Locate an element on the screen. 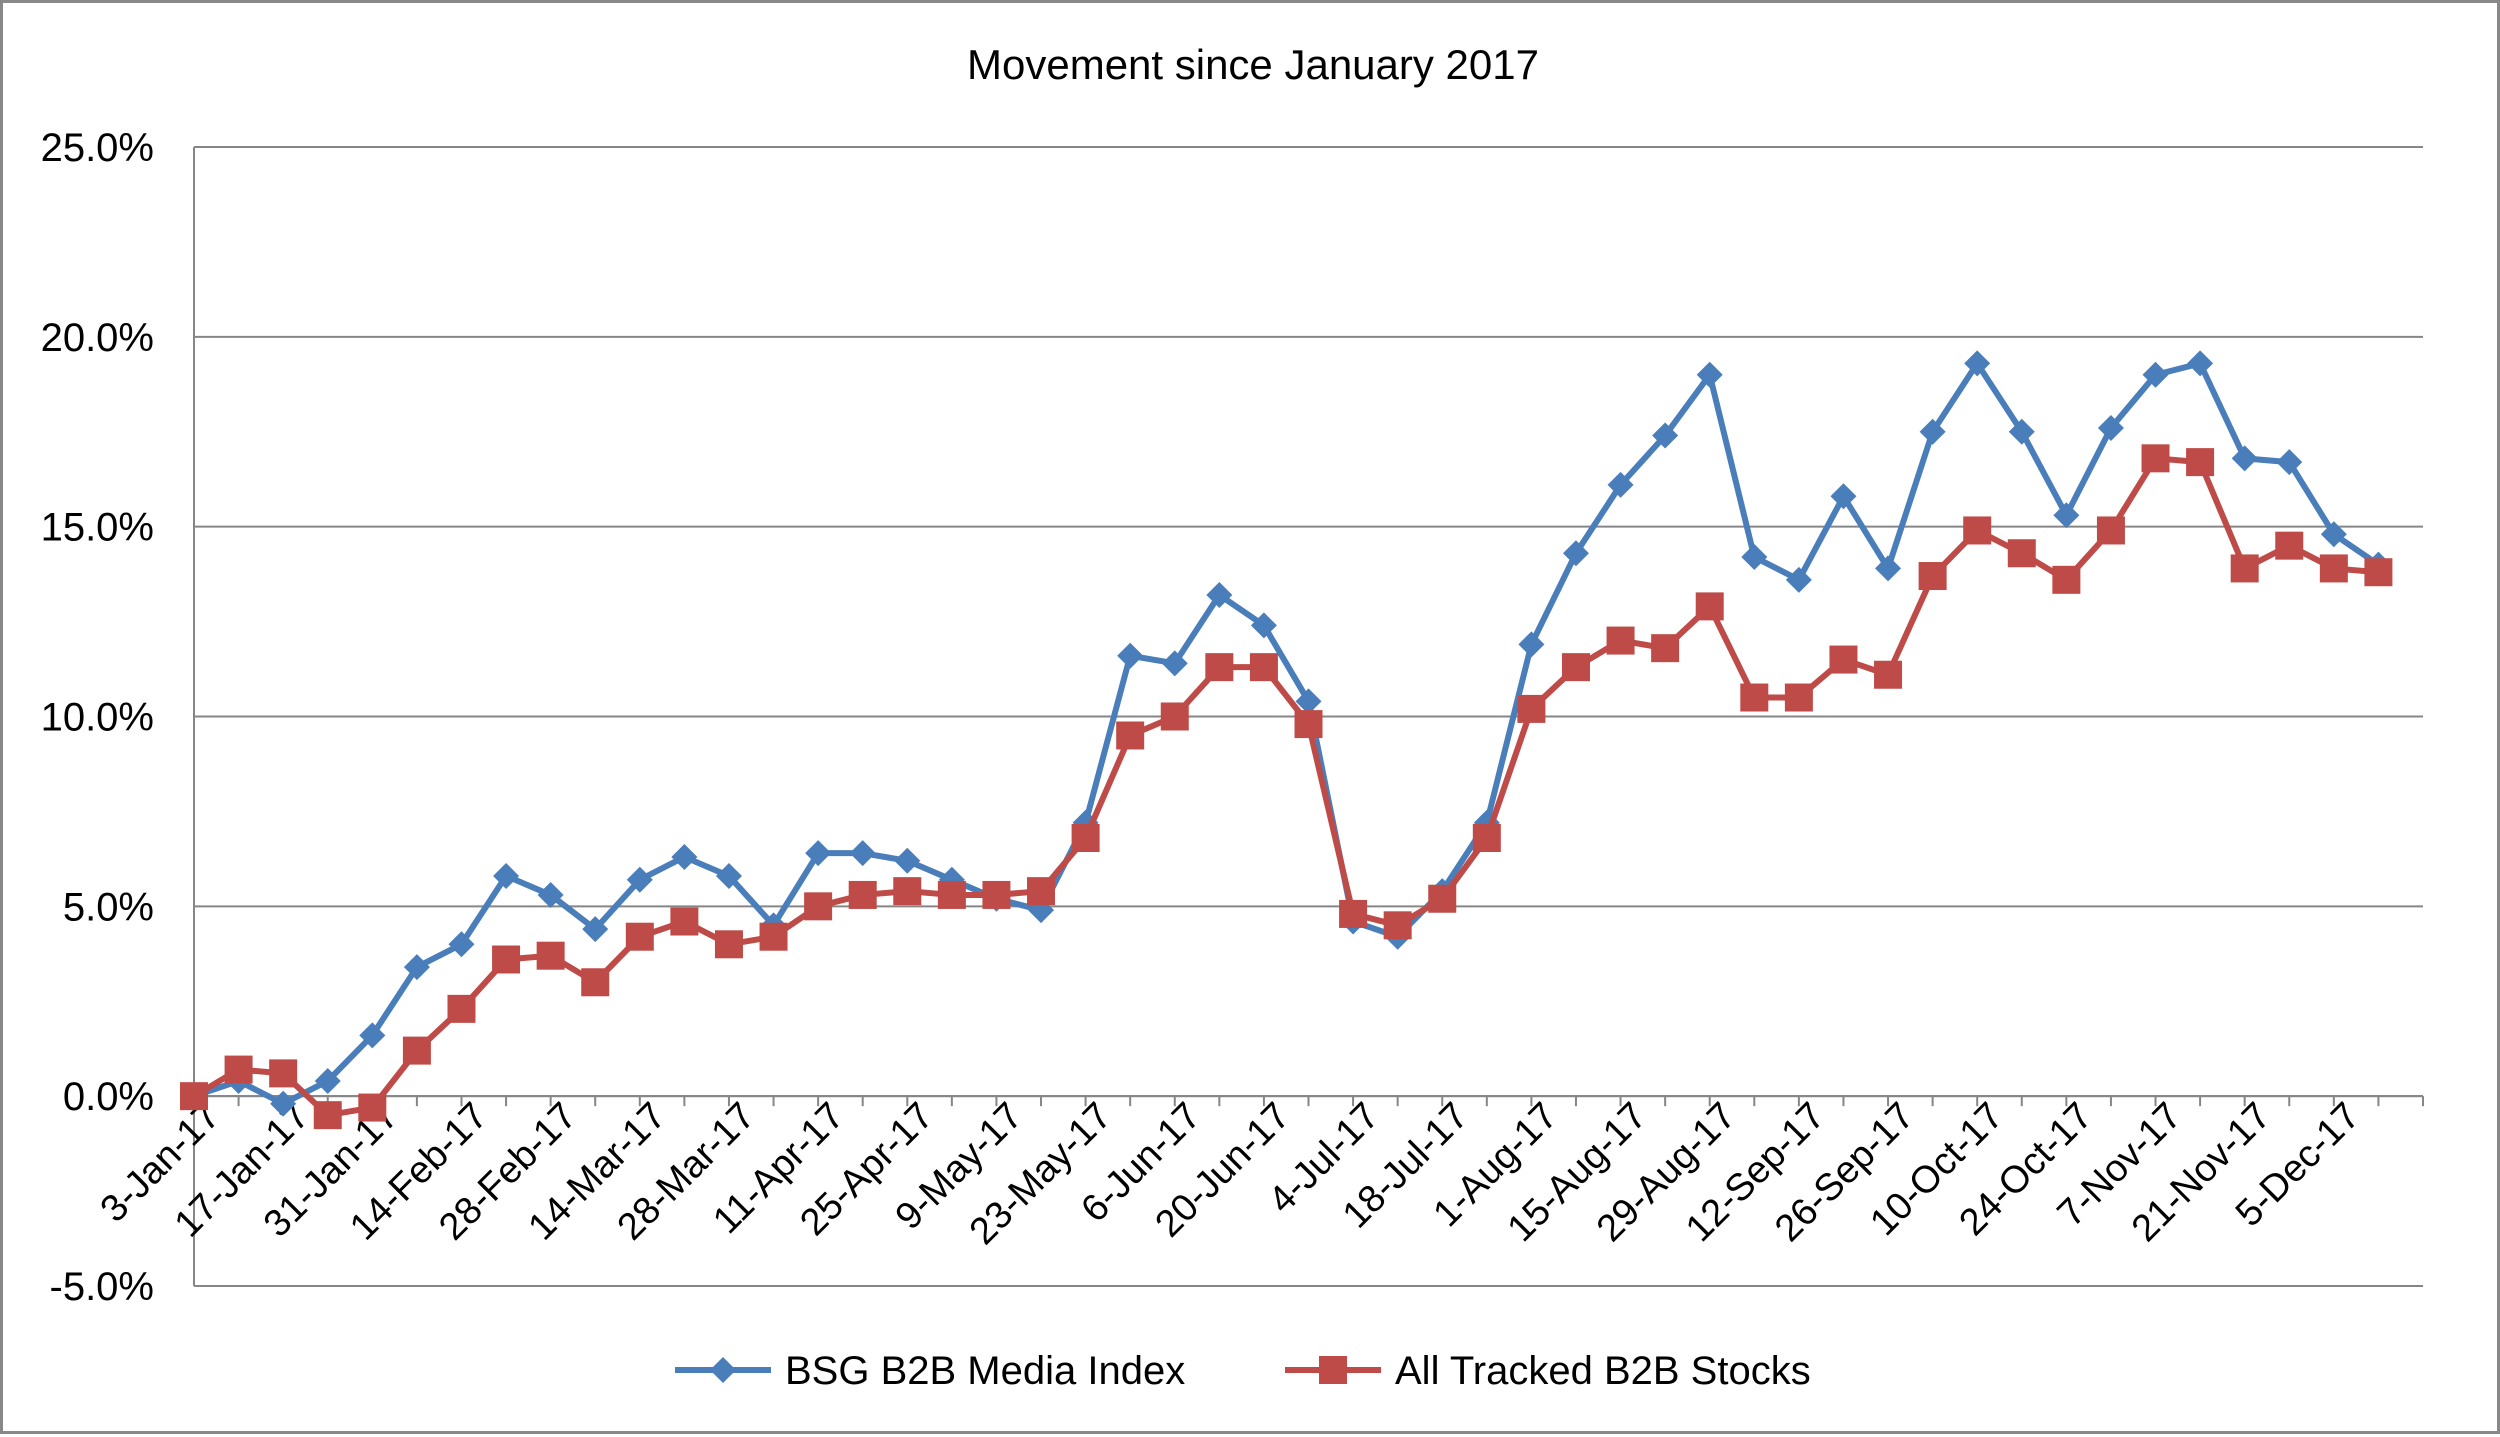 The width and height of the screenshot is (2500, 1437). y-tick-label: 5.0% is located at coordinates (108, 907).